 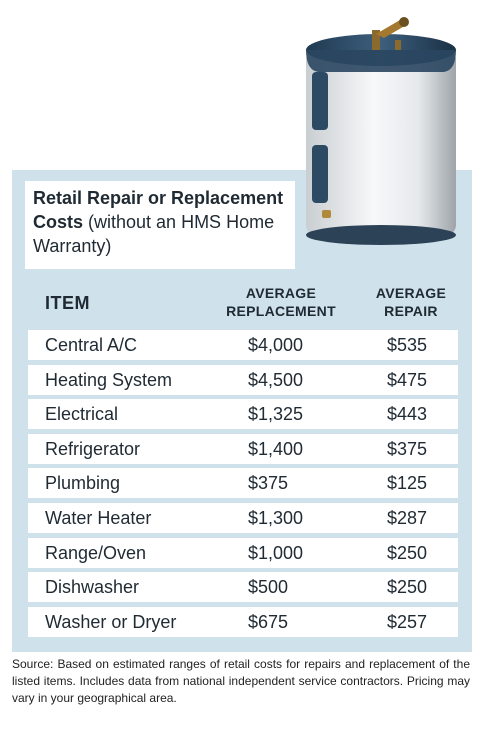 What do you see at coordinates (276, 517) in the screenshot?
I see `cell-replacement: $1,300` at bounding box center [276, 517].